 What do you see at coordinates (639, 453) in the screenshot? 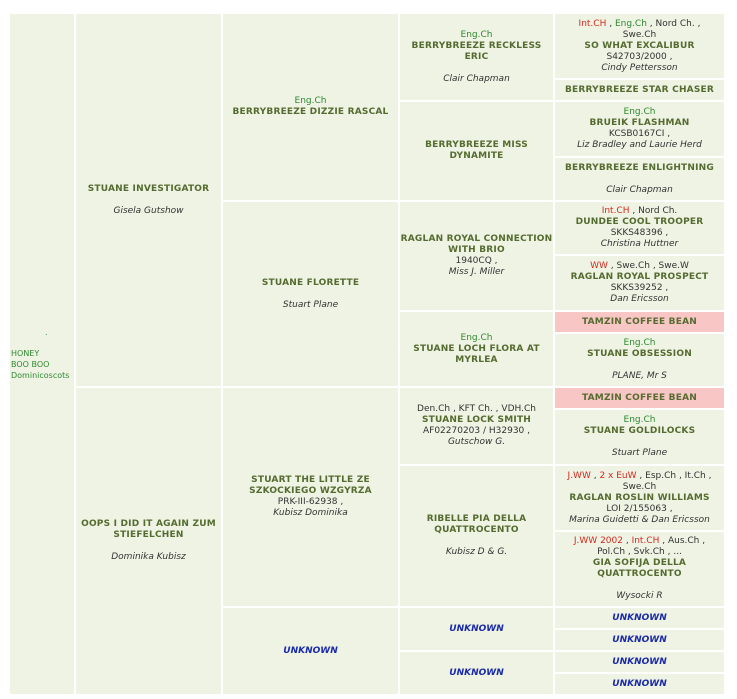
I see `g10-owner: Stuart Plane` at bounding box center [639, 453].